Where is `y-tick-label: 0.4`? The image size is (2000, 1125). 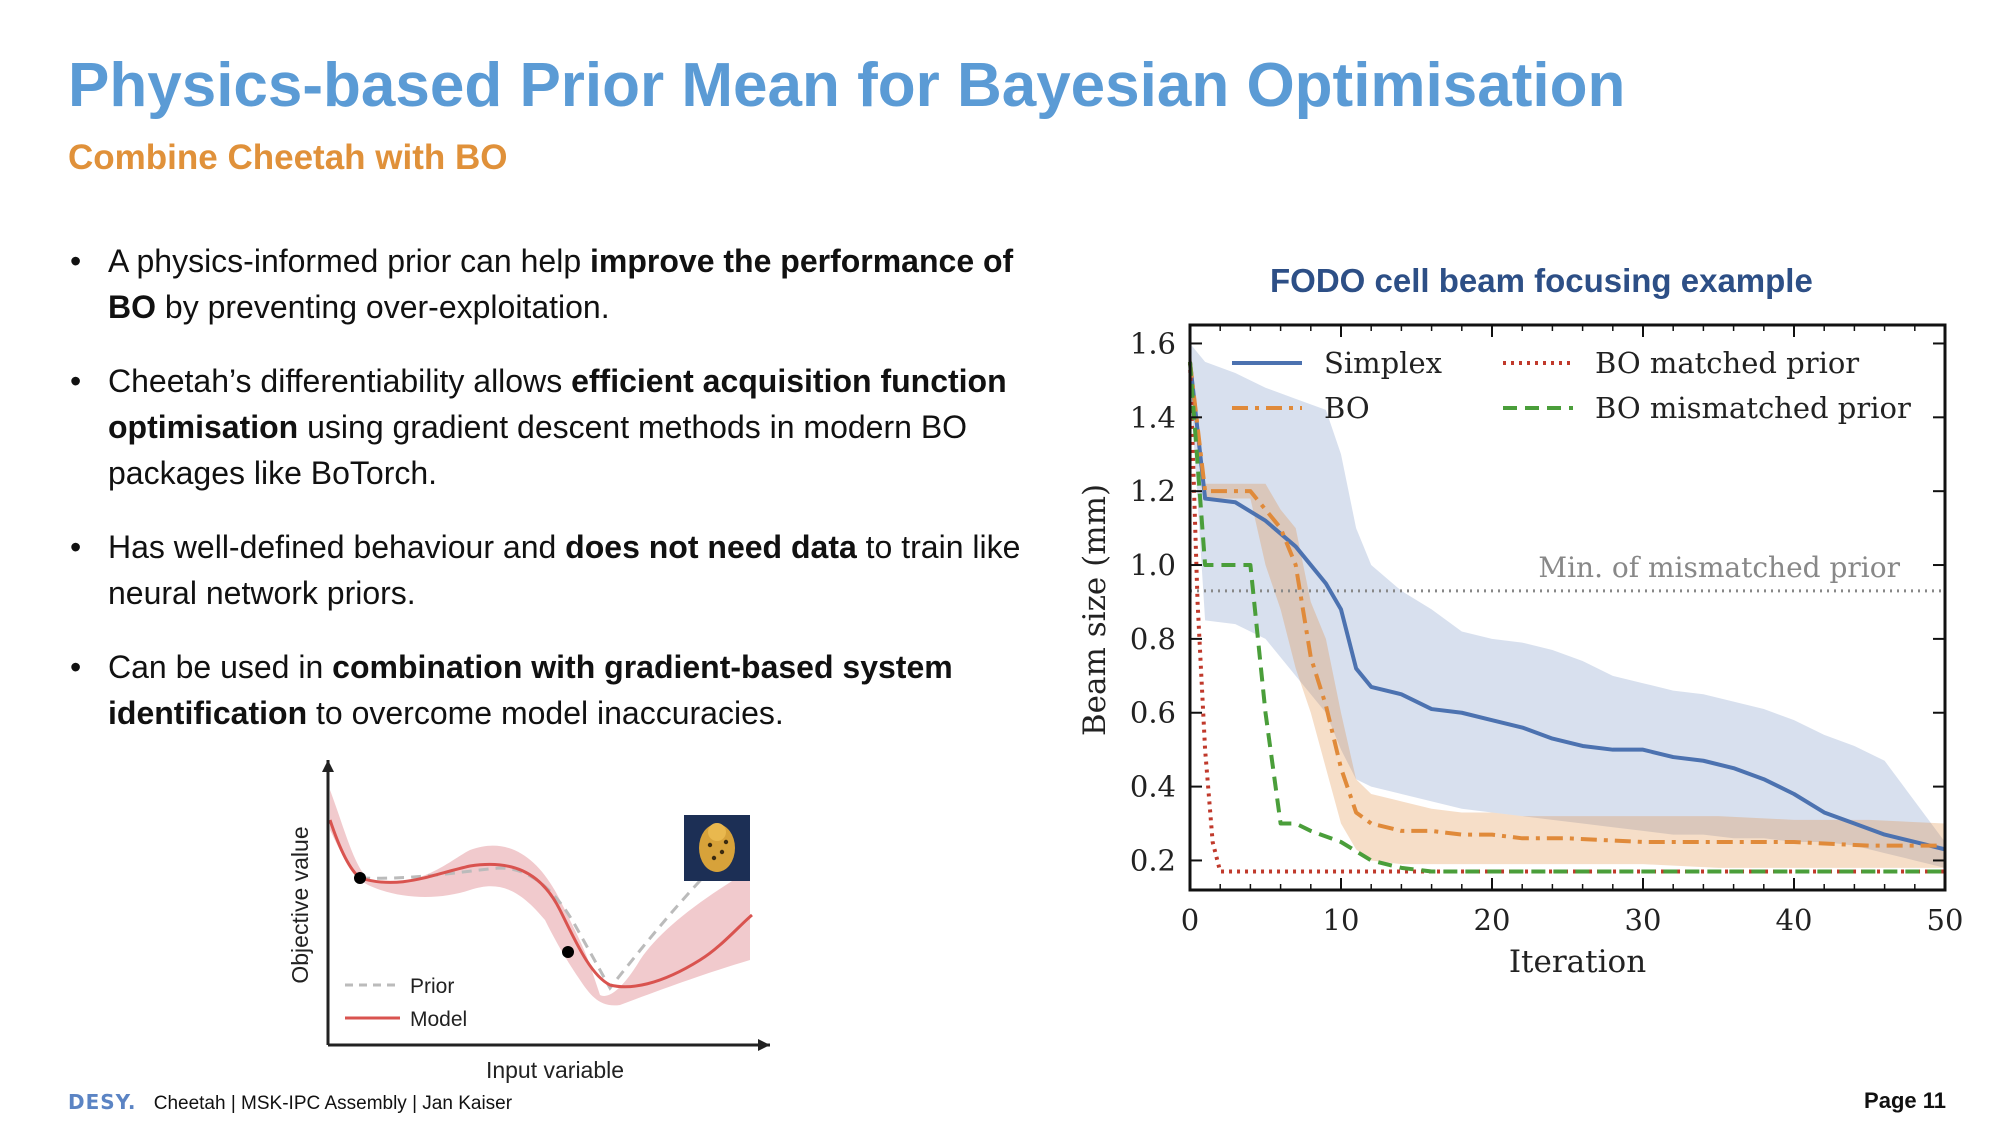 y-tick-label: 0.4 is located at coordinates (1153, 787).